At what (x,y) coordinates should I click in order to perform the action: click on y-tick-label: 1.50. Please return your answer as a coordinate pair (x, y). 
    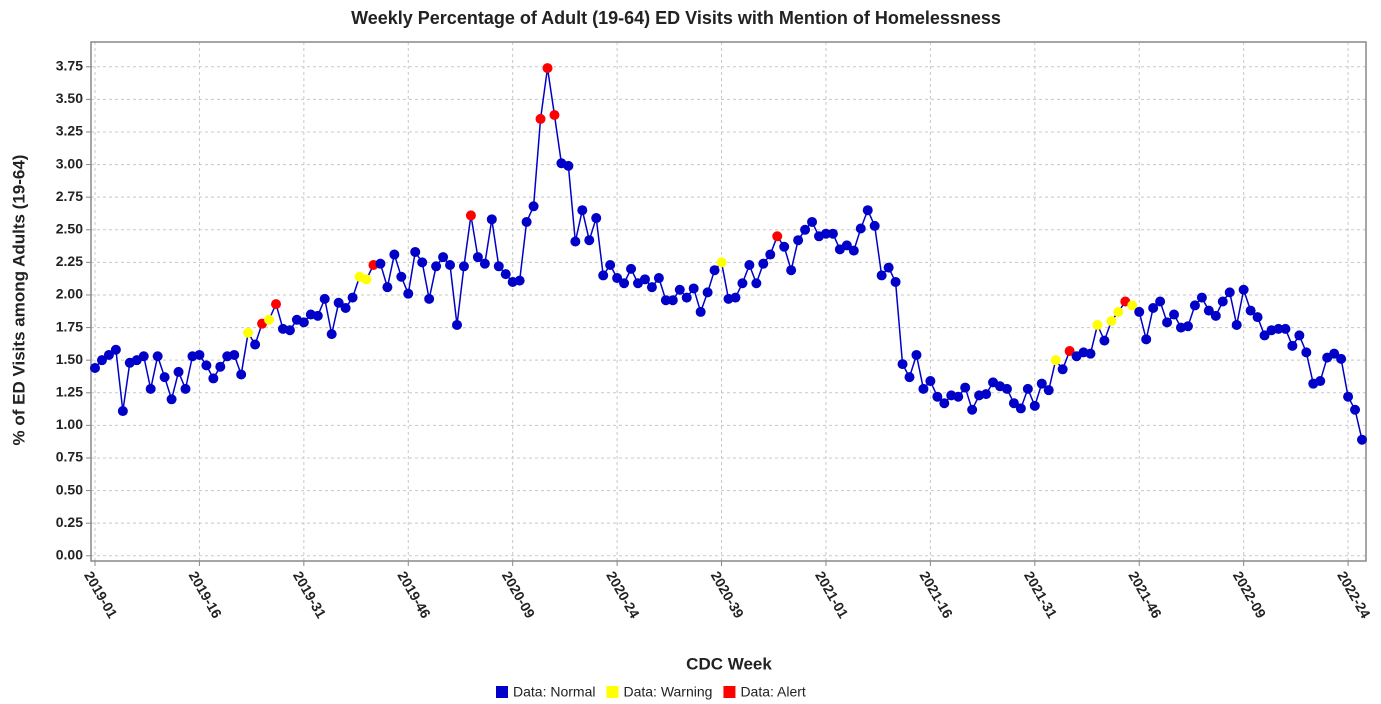
    Looking at the image, I should click on (69, 359).